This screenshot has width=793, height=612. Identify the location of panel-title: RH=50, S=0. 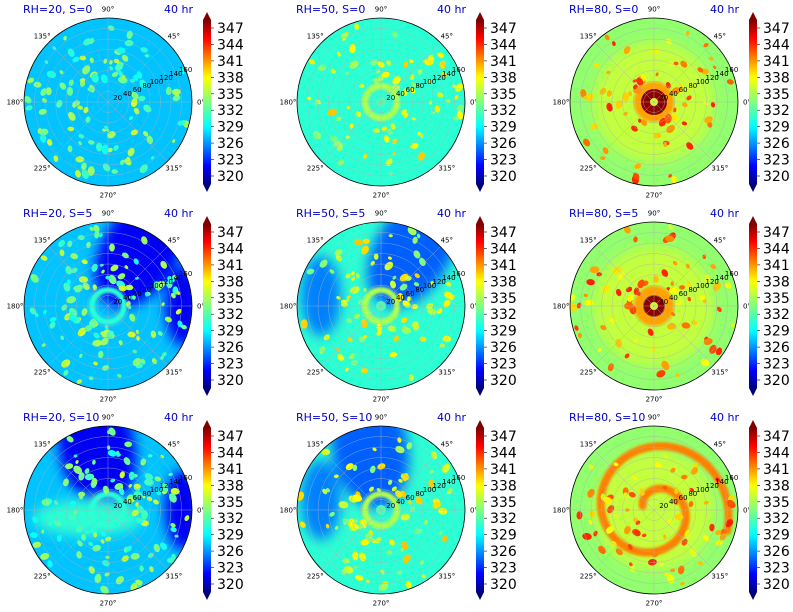
(330, 9).